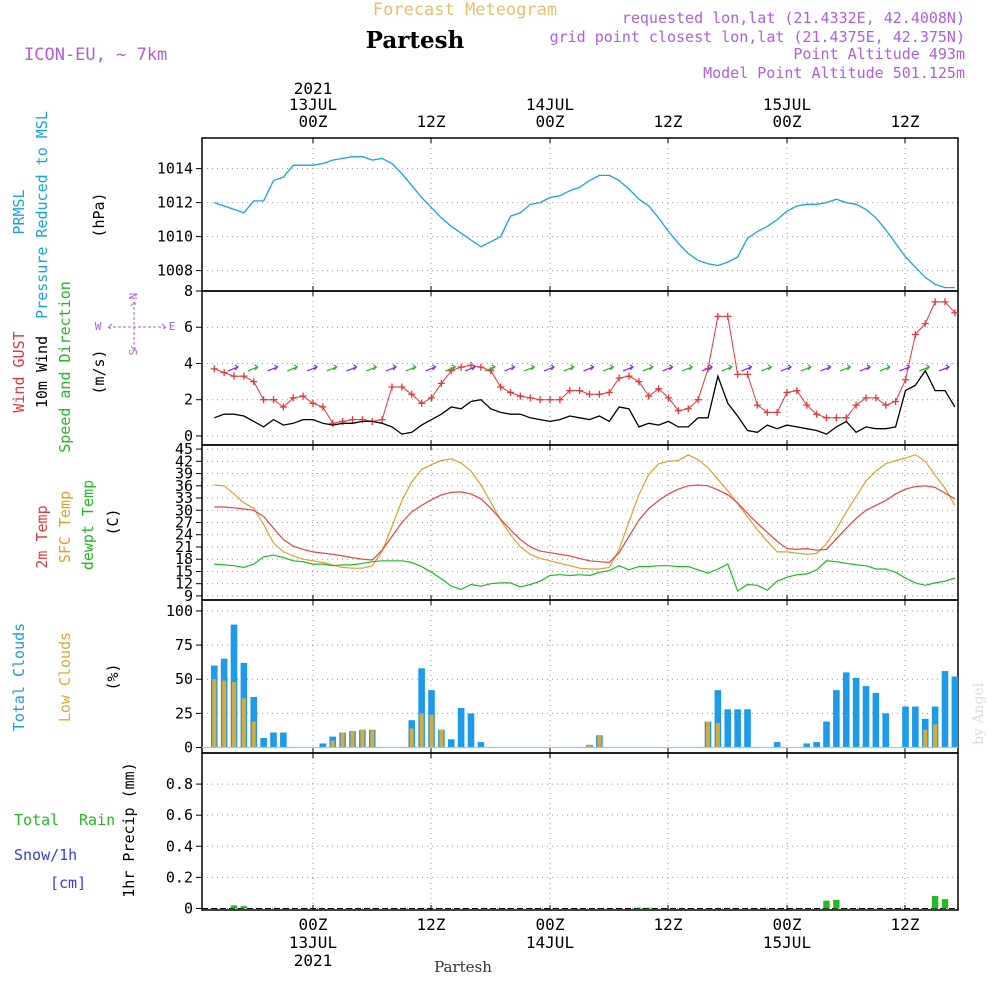  Describe the element at coordinates (45, 855) in the screenshot. I see `legend-snow: Snow/1h` at that location.